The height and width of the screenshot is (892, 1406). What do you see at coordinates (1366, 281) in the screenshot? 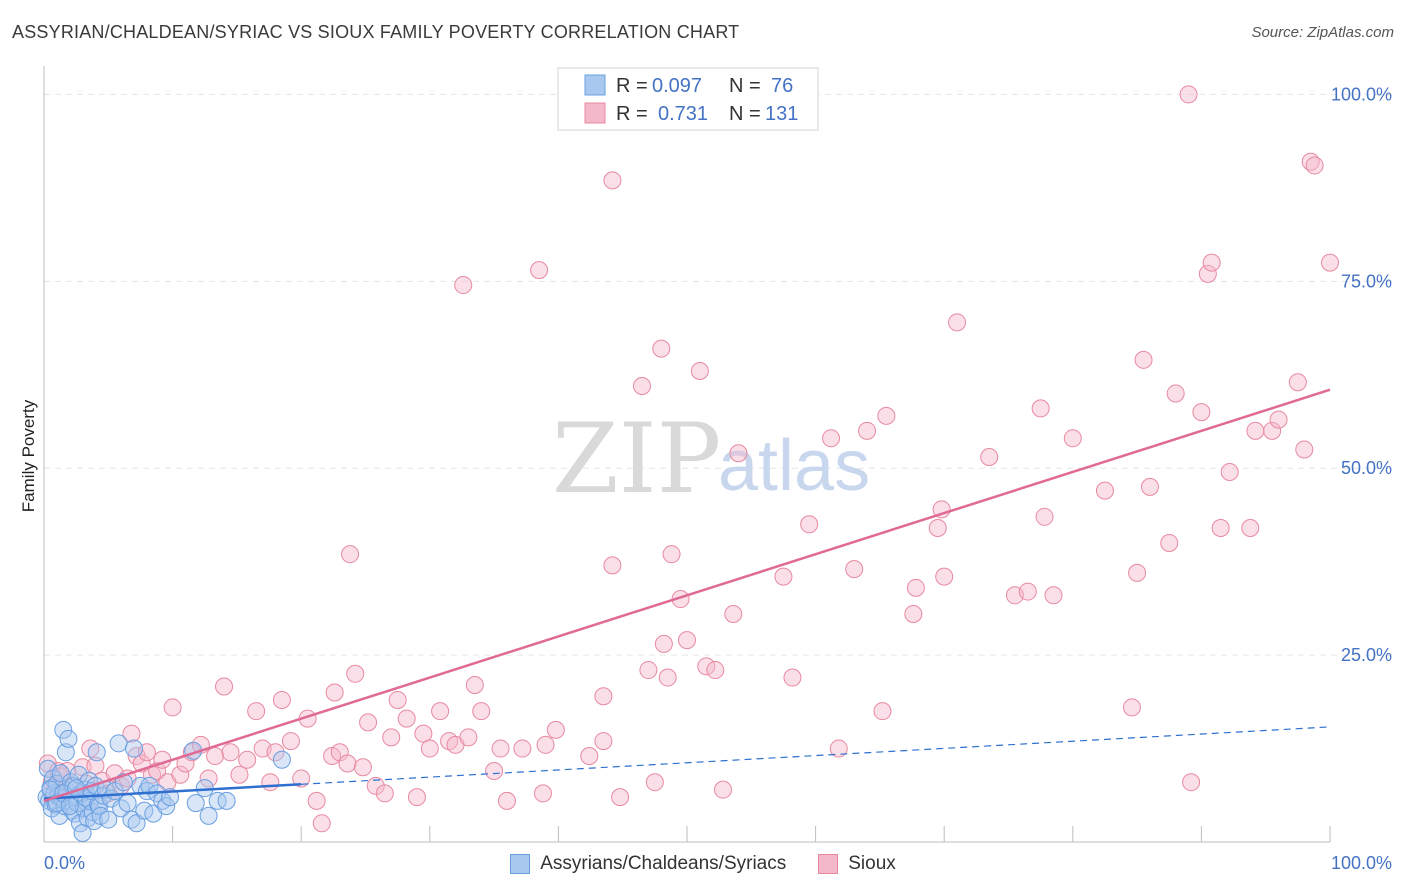
I see `y-tick-label-75: 75.0%` at bounding box center [1366, 281].